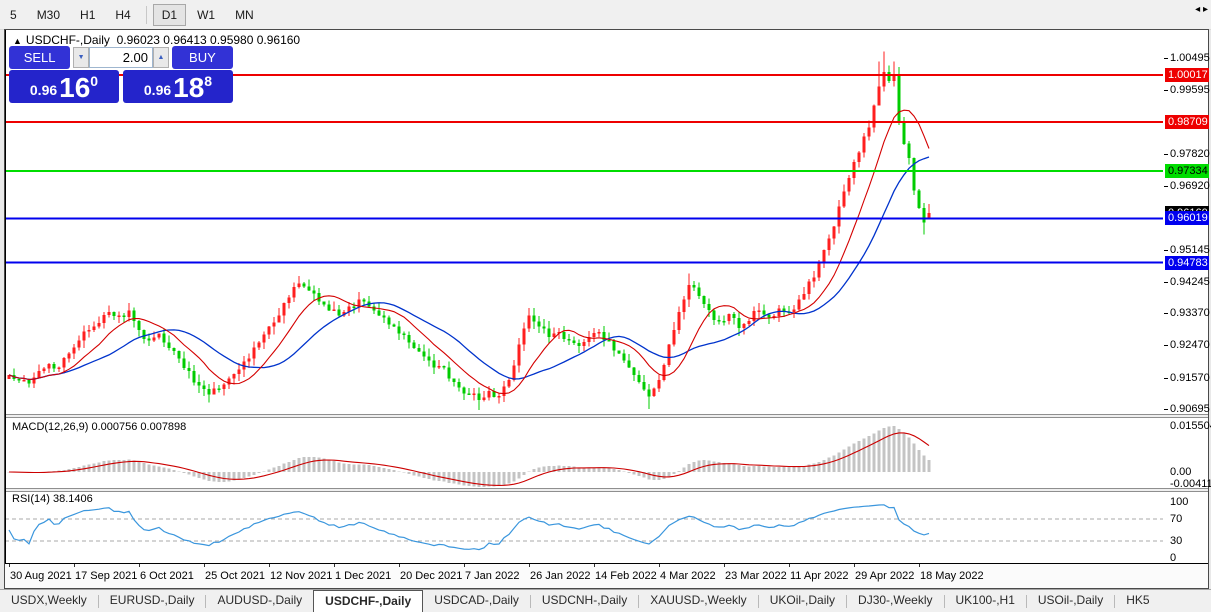  I want to click on timeframe-button-m30: M30, so click(48, 14).